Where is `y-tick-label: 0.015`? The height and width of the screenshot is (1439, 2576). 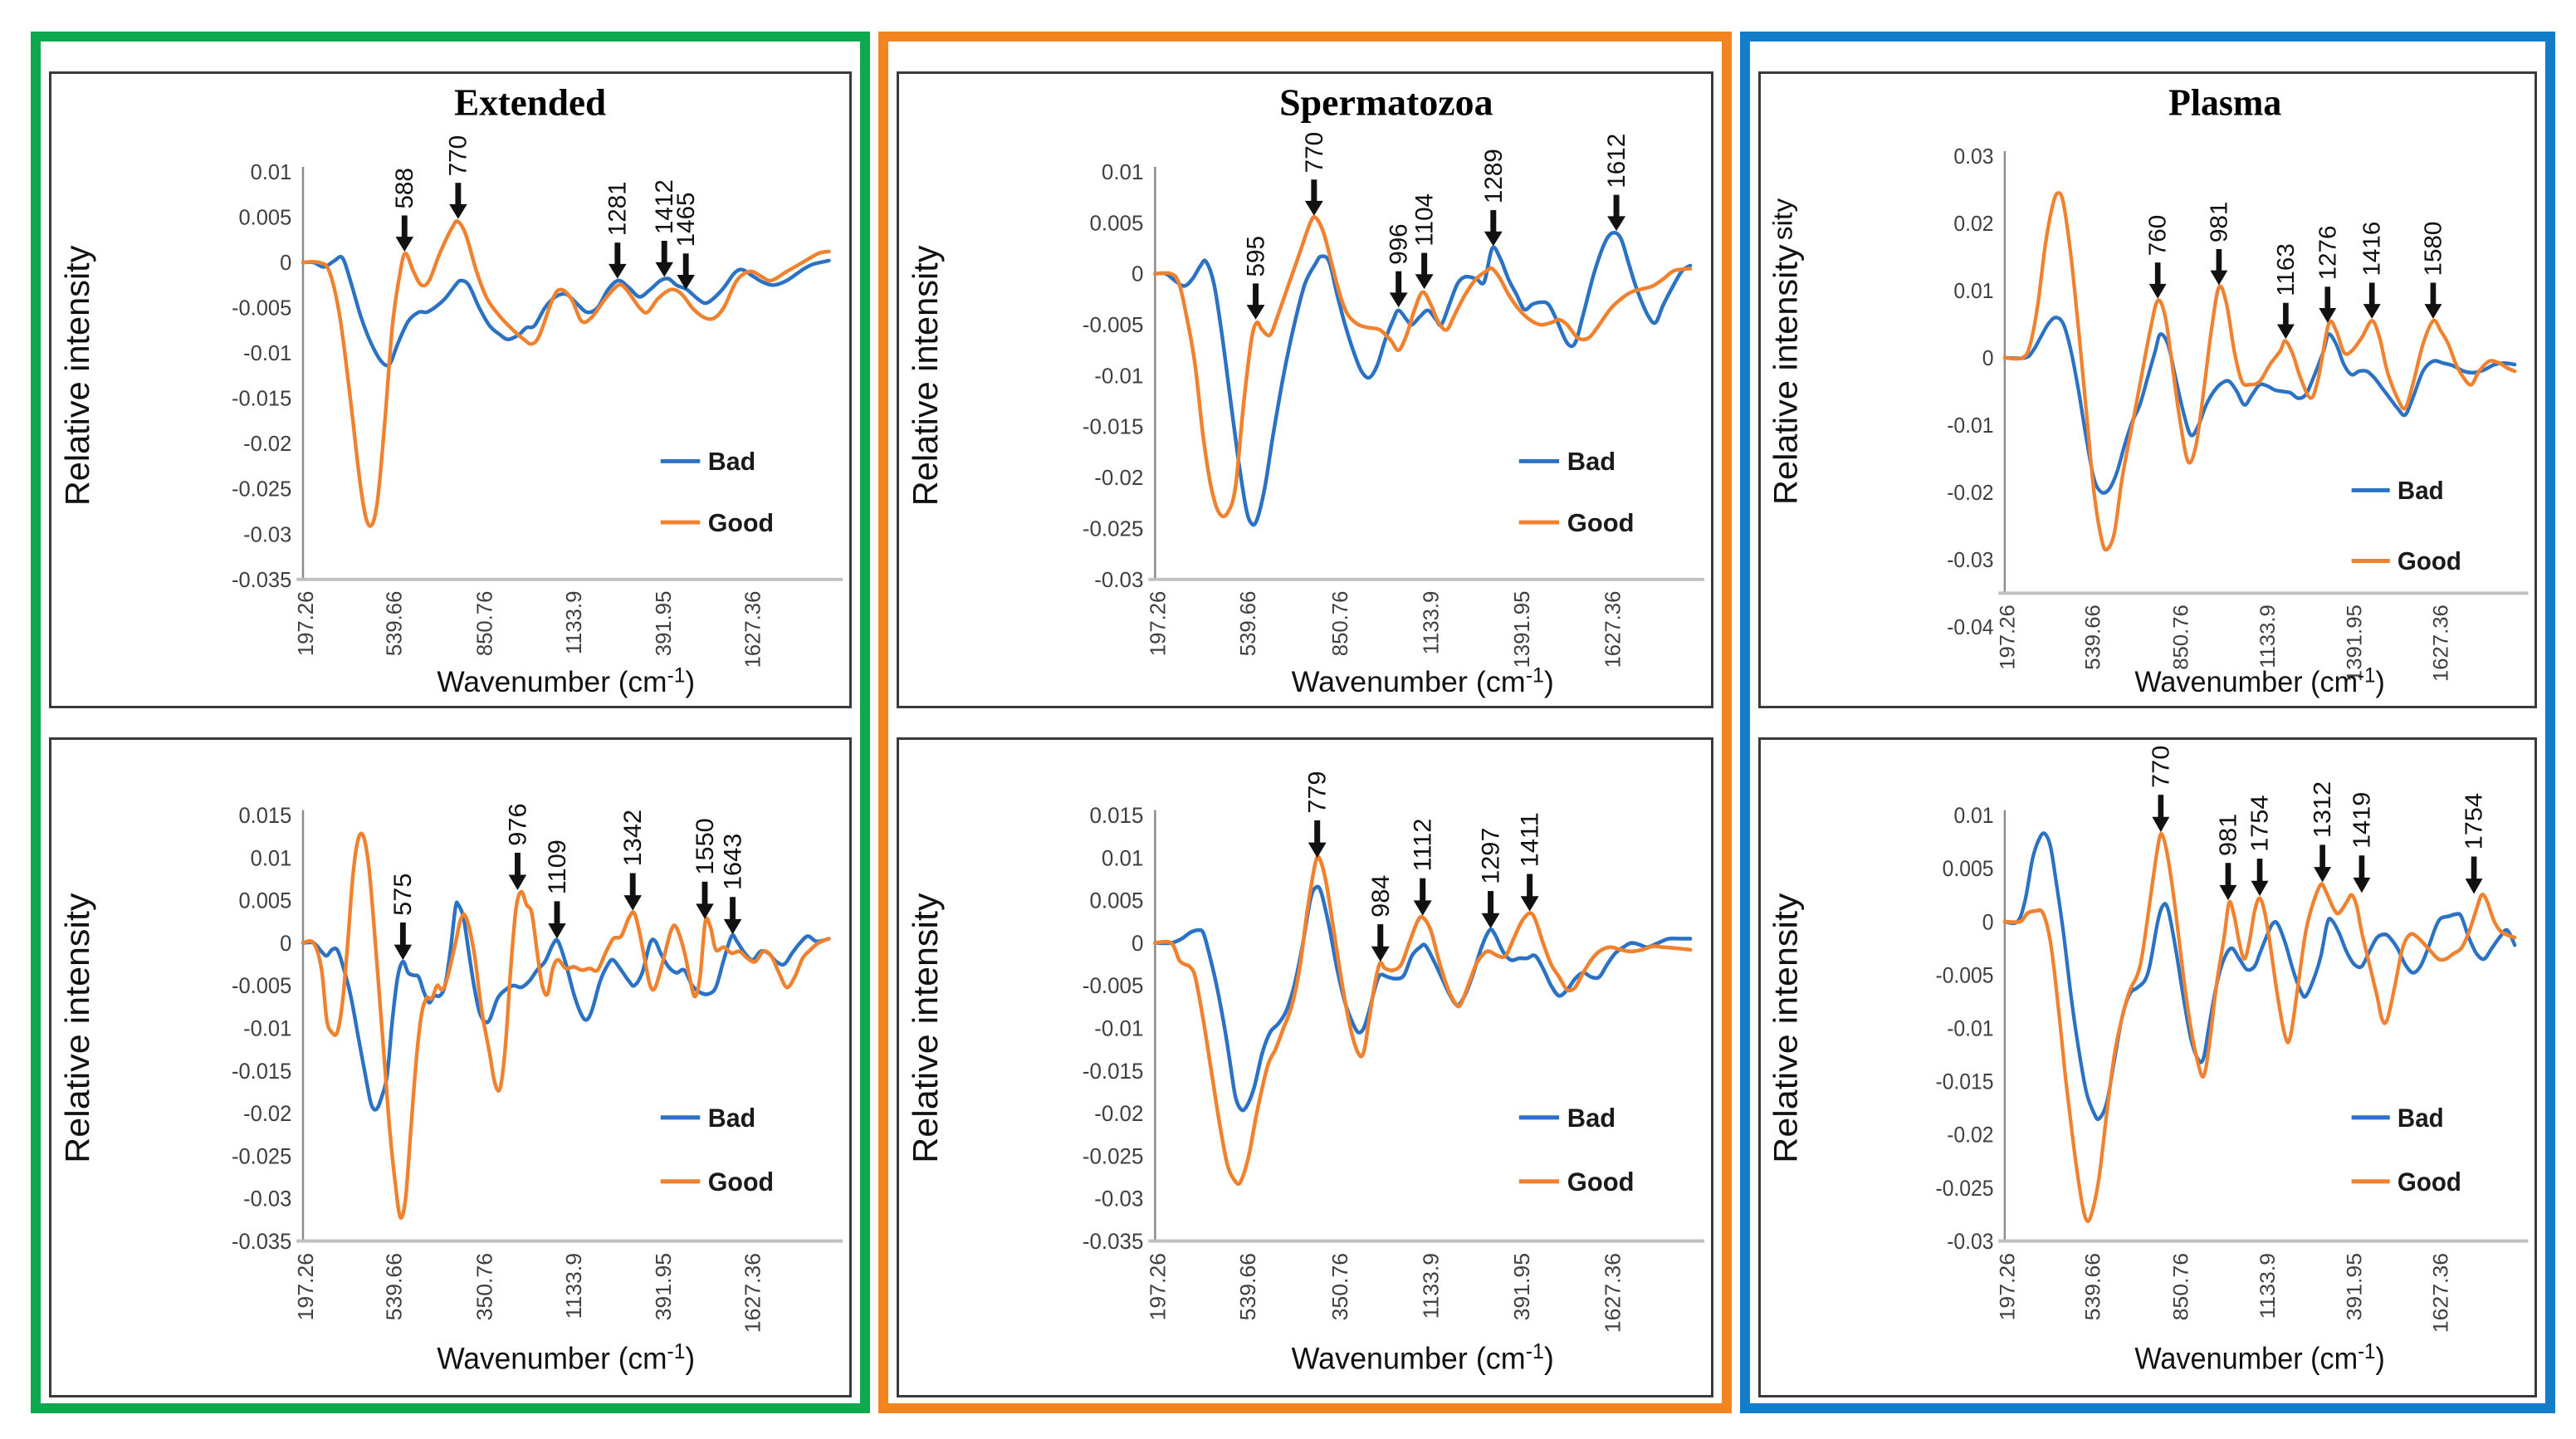
y-tick-label: 0.015 is located at coordinates (1116, 815).